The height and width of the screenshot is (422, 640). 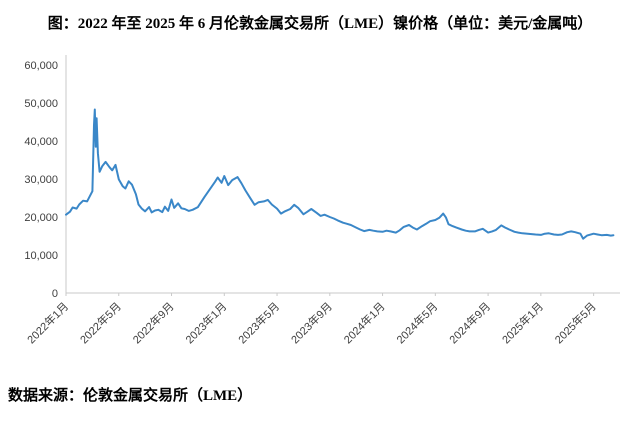 I want to click on x-axis-tick-label: 2025年1月, so click(x=522, y=322).